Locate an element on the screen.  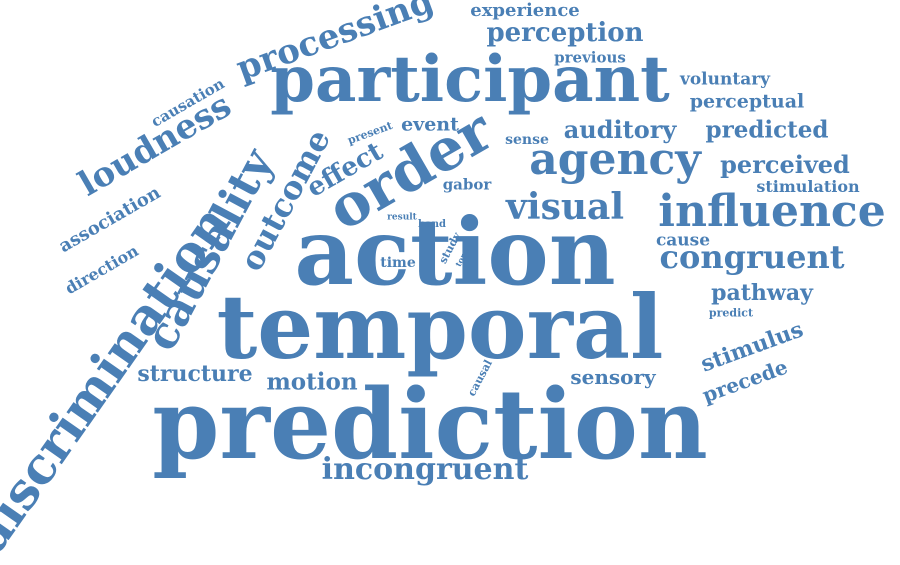
word-sensory: sensory is located at coordinates (613, 377).